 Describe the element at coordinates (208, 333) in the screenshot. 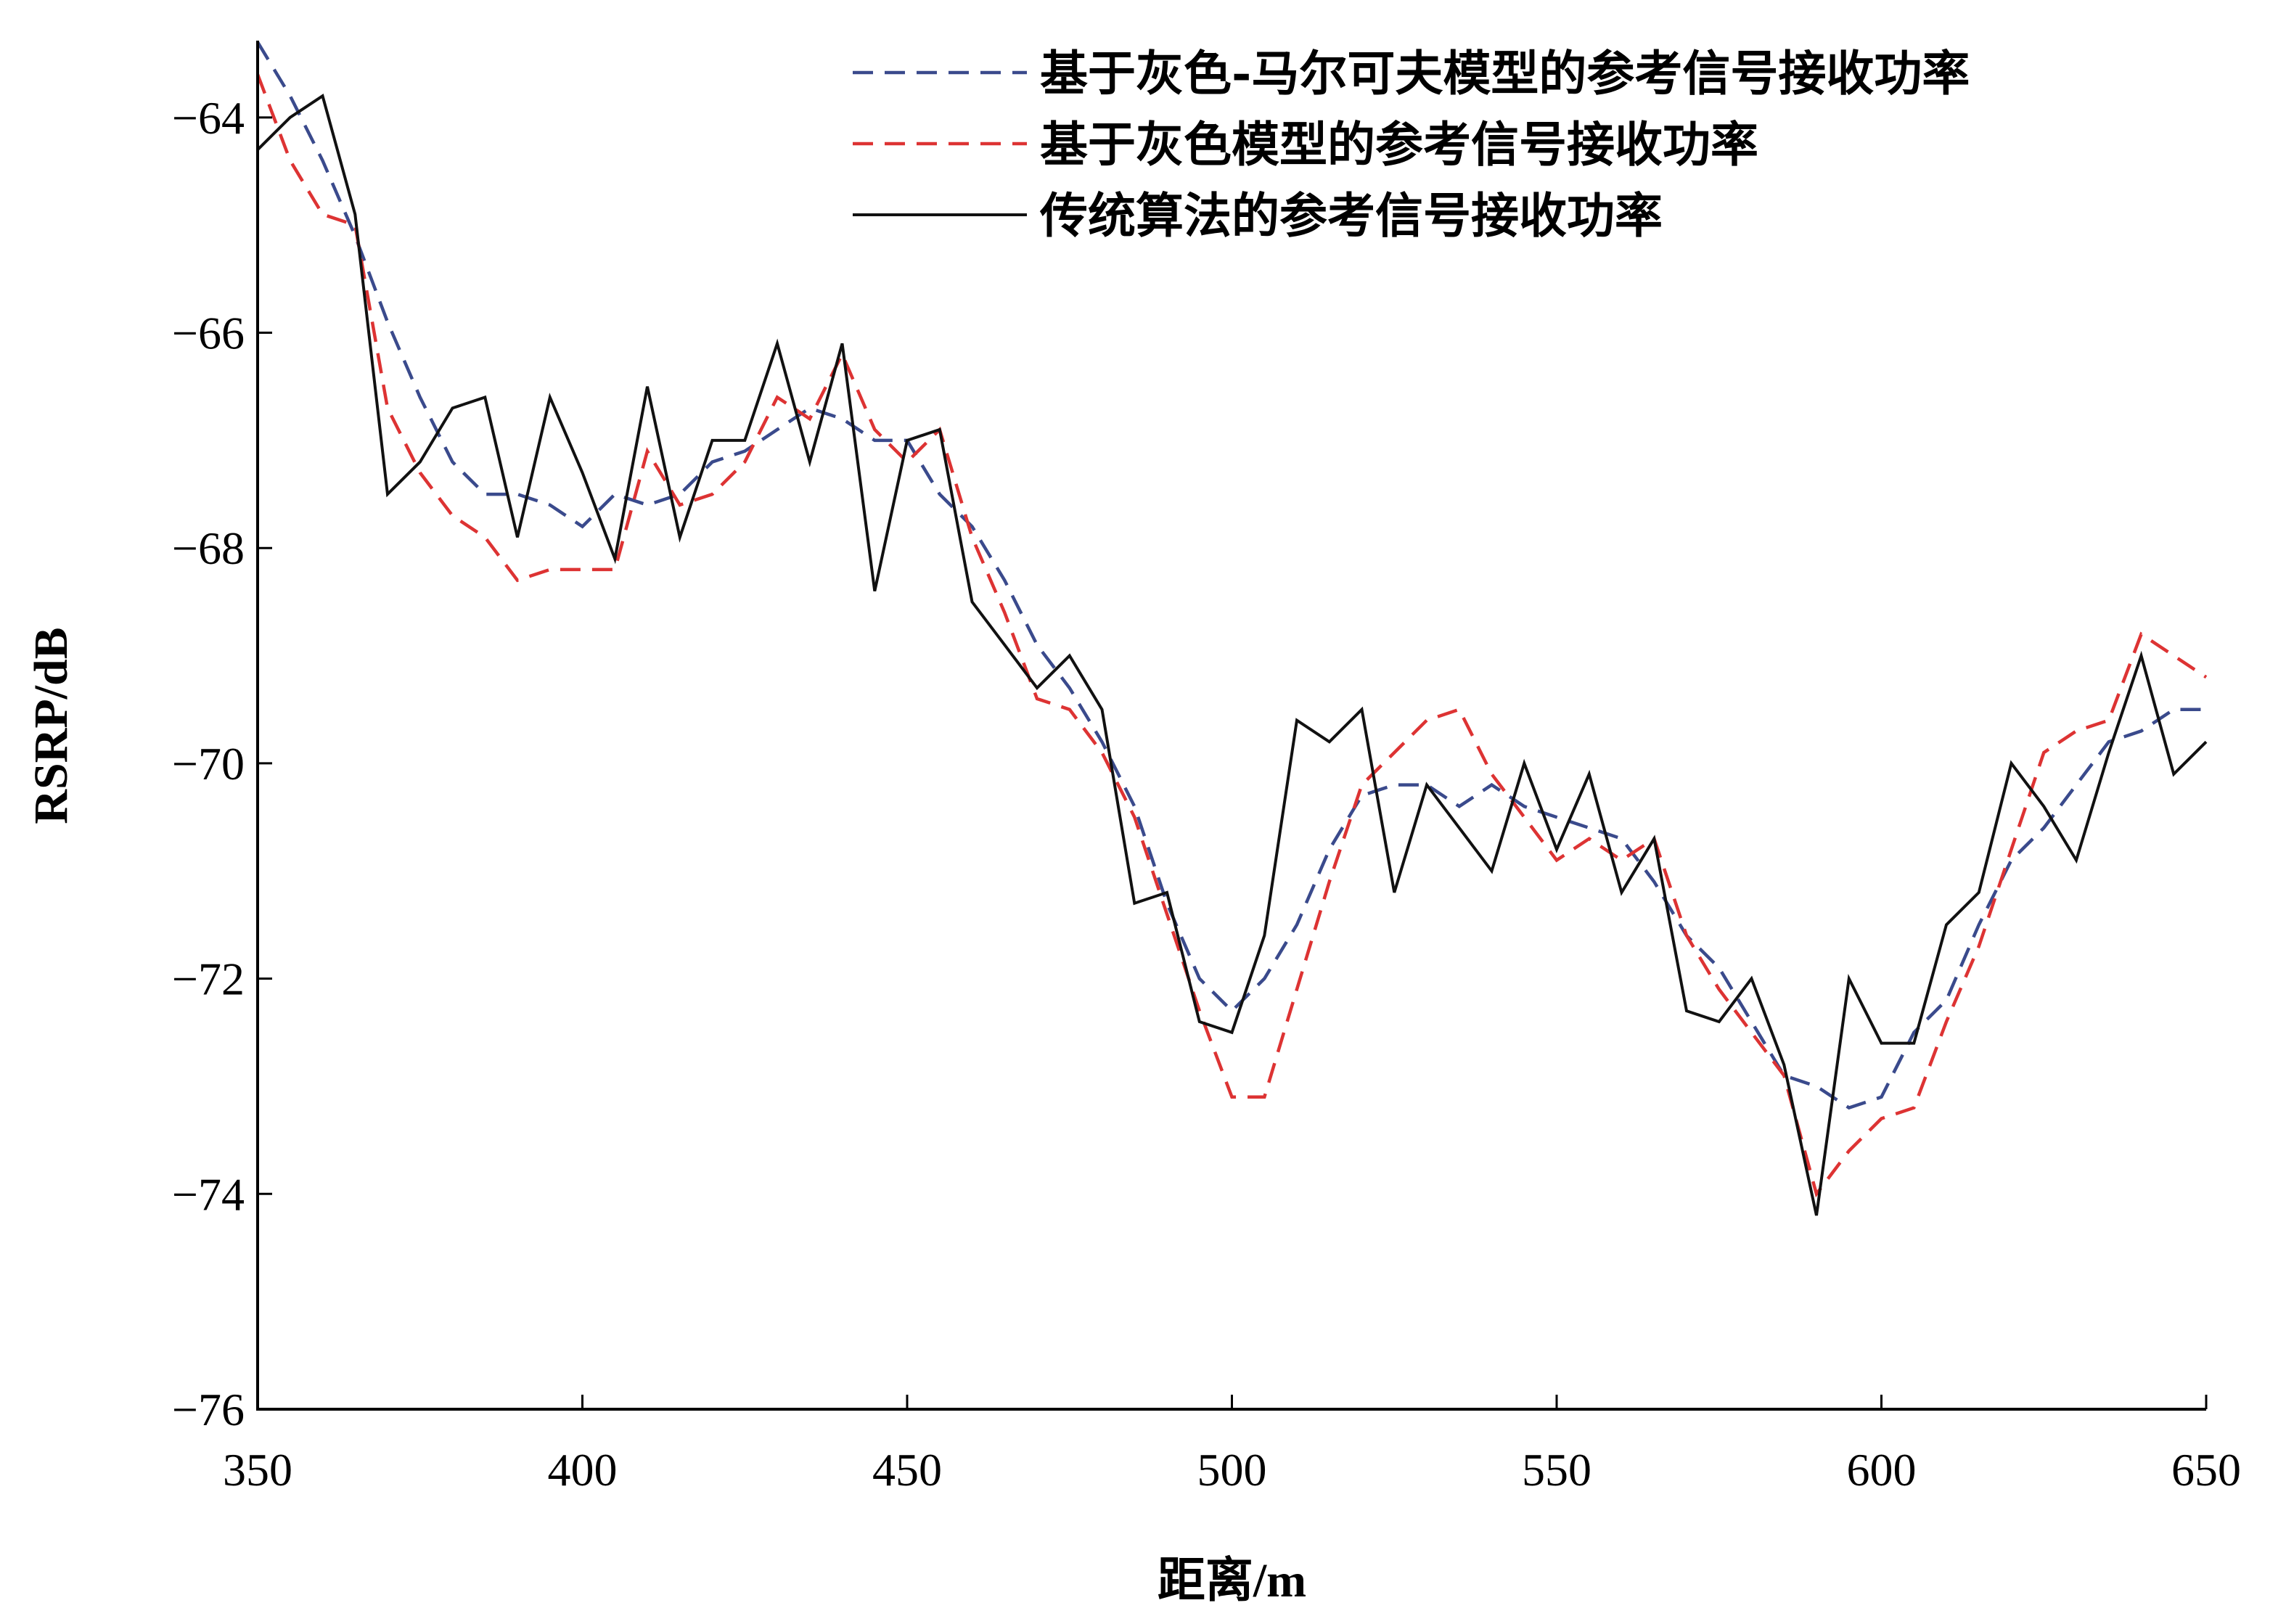

I see `y-tick-label: −66` at that location.